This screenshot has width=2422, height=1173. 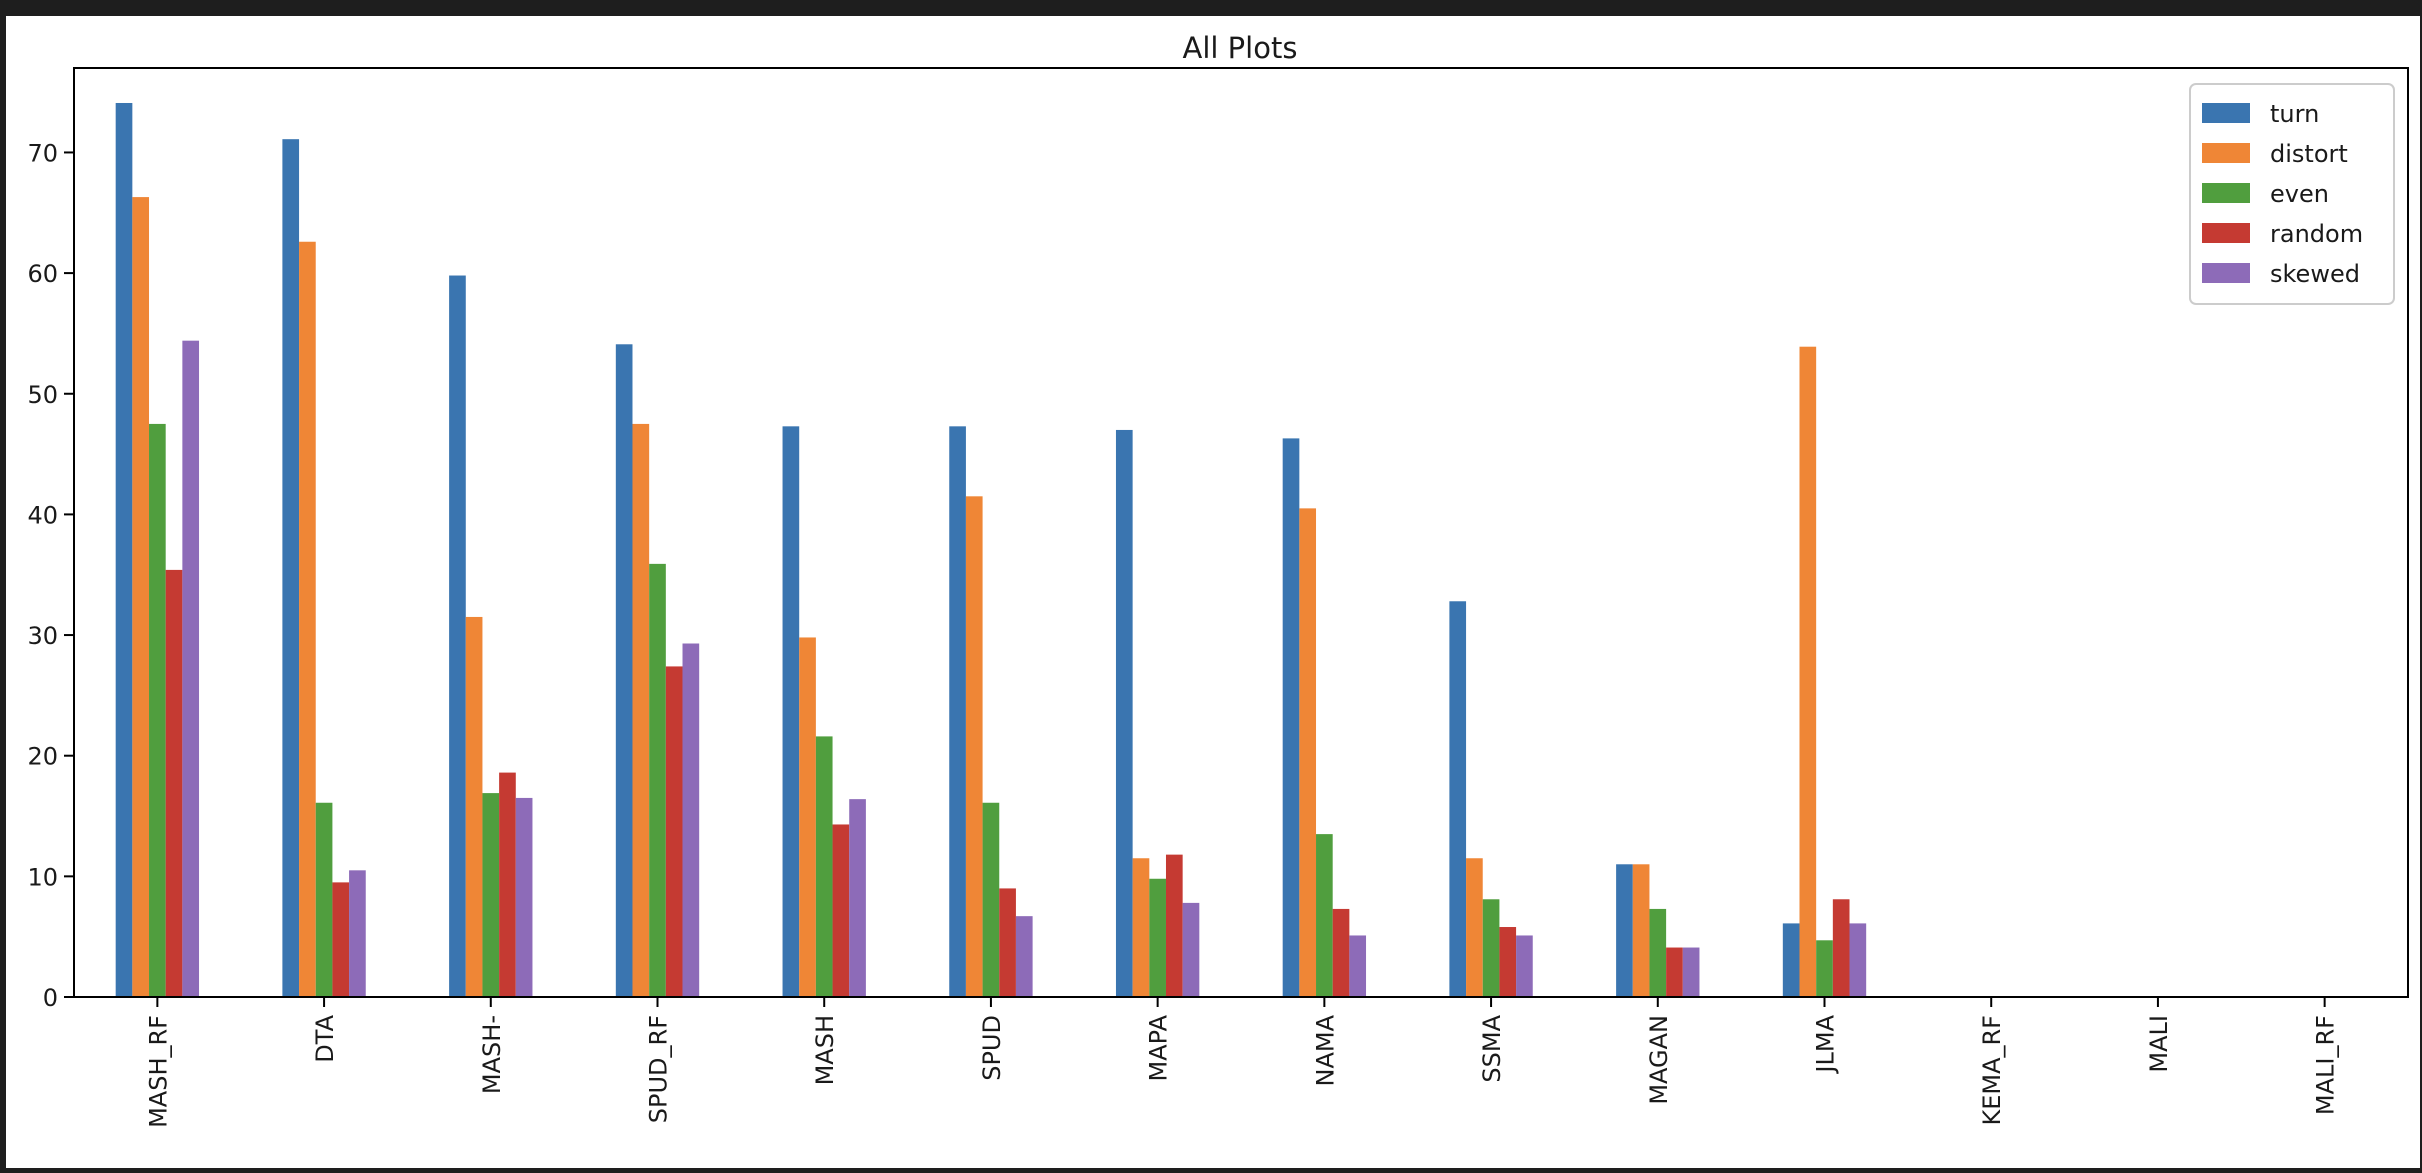 I want to click on bar-even-mash-rf, so click(x=157, y=710).